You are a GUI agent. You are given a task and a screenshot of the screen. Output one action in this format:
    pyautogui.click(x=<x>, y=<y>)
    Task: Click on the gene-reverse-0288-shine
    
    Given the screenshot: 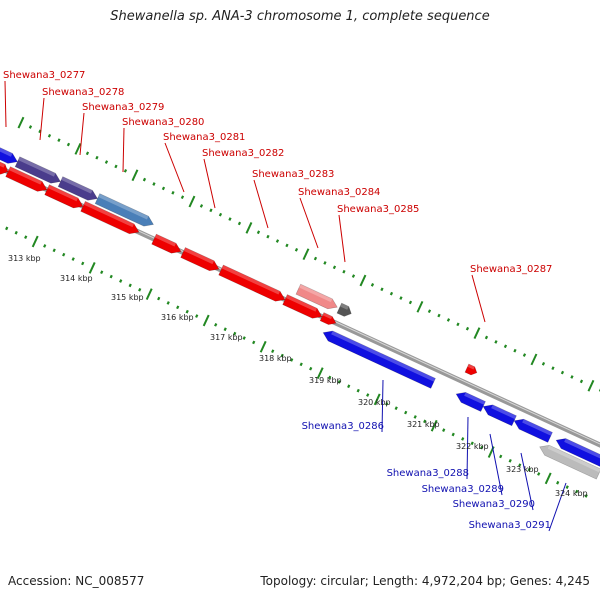 What is the action you would take?
    pyautogui.click(x=475, y=398)
    